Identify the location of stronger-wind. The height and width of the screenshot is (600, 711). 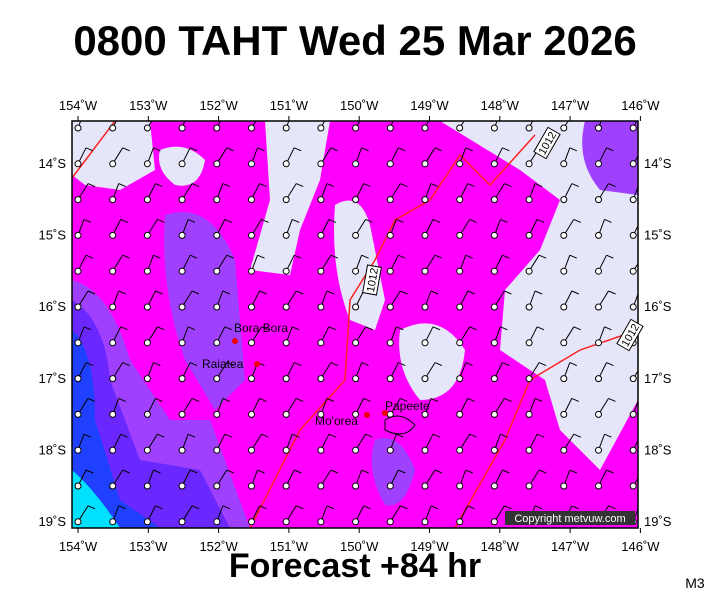
(151, 414).